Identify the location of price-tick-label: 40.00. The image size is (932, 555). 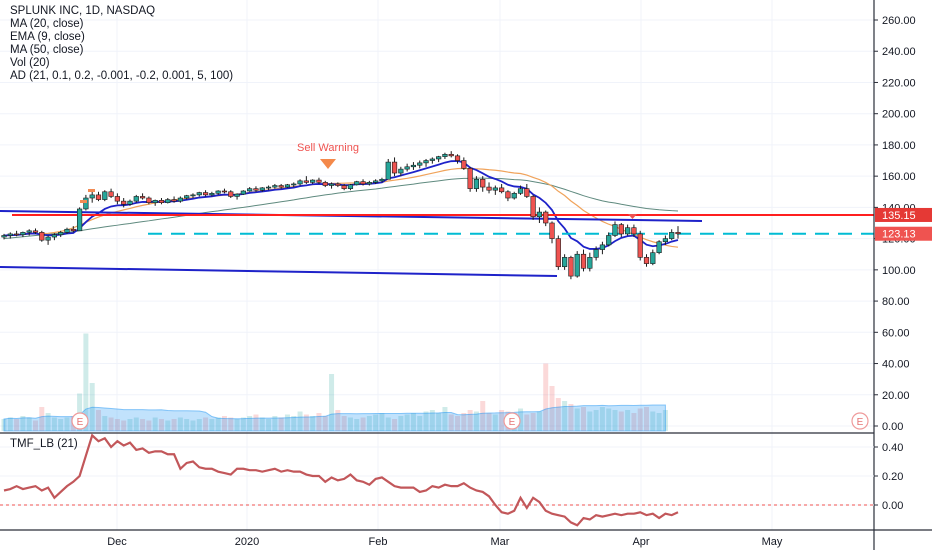
(896, 365).